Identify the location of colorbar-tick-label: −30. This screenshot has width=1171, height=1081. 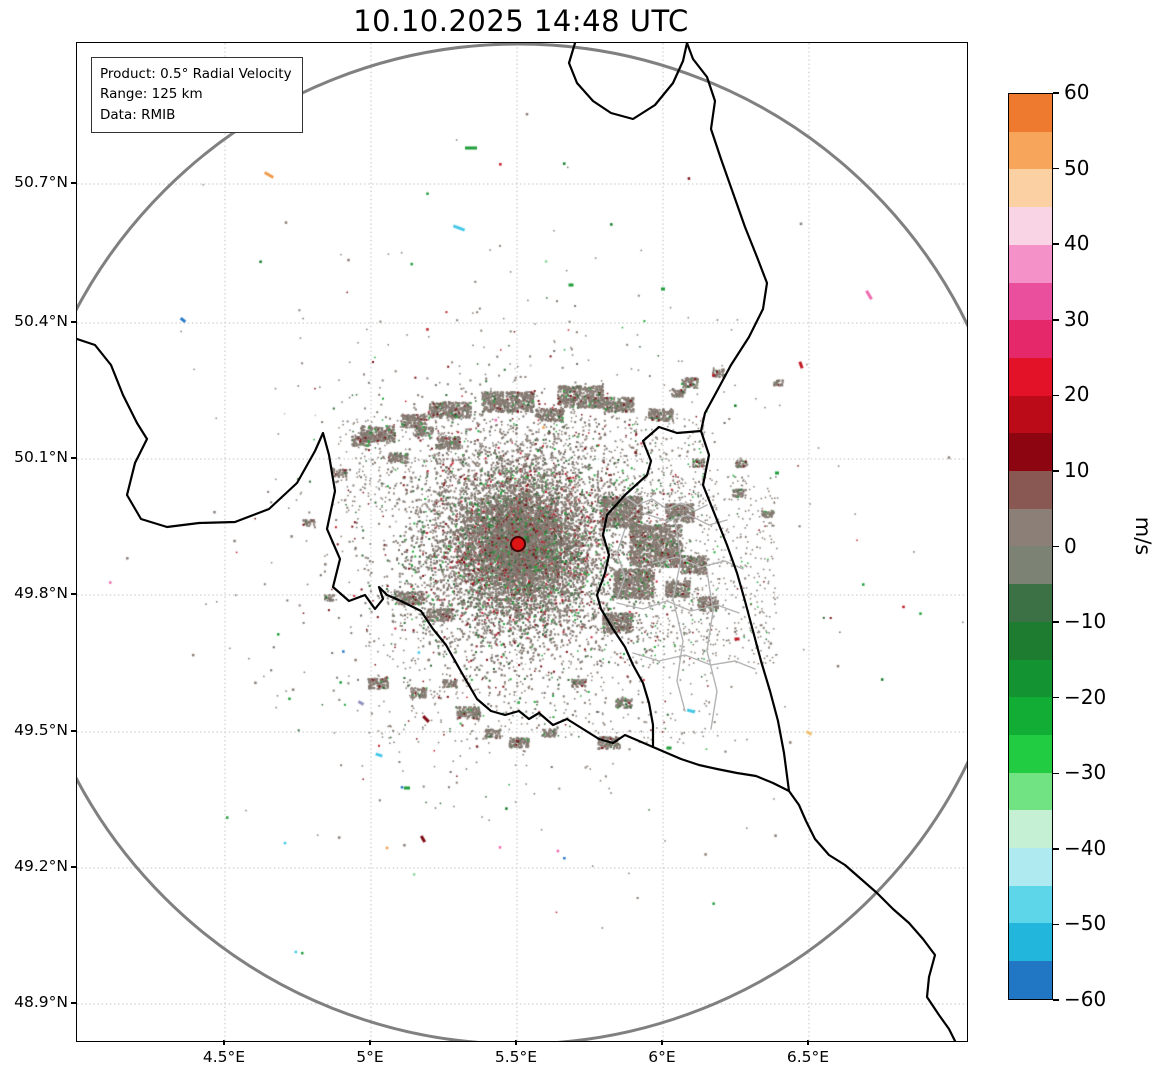
(1085, 772).